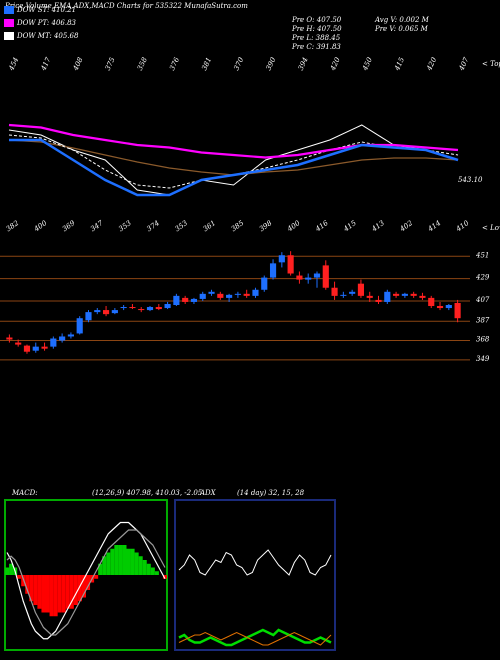  What do you see at coordinates (238, 64) in the screenshot?
I see `top-label: 370` at bounding box center [238, 64].